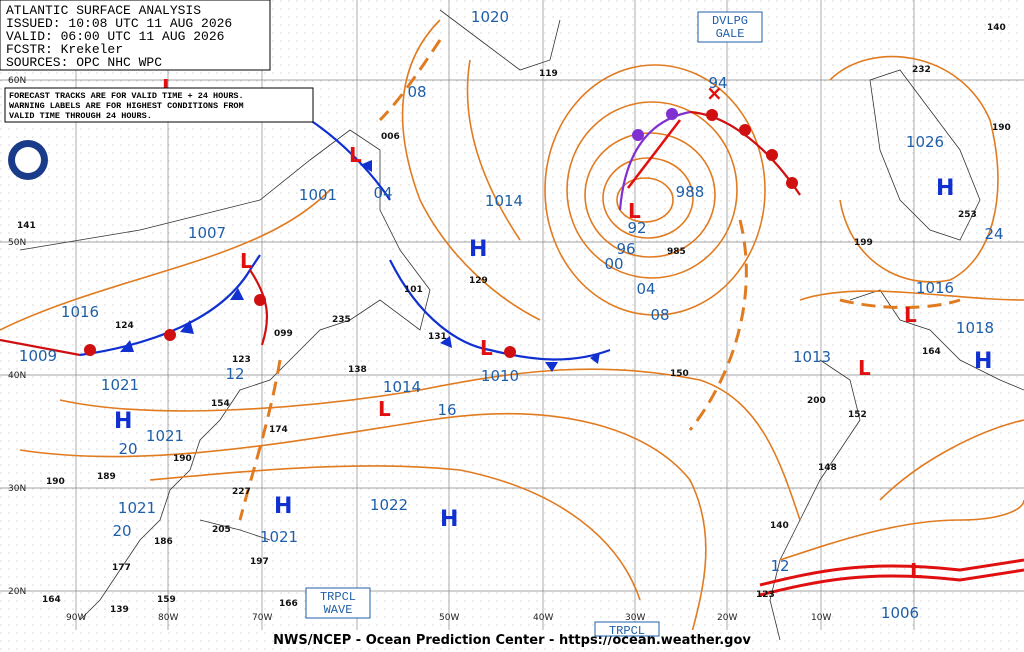 The width and height of the screenshot is (1024, 652). What do you see at coordinates (478, 281) in the screenshot?
I see `station-pressure: 129` at bounding box center [478, 281].